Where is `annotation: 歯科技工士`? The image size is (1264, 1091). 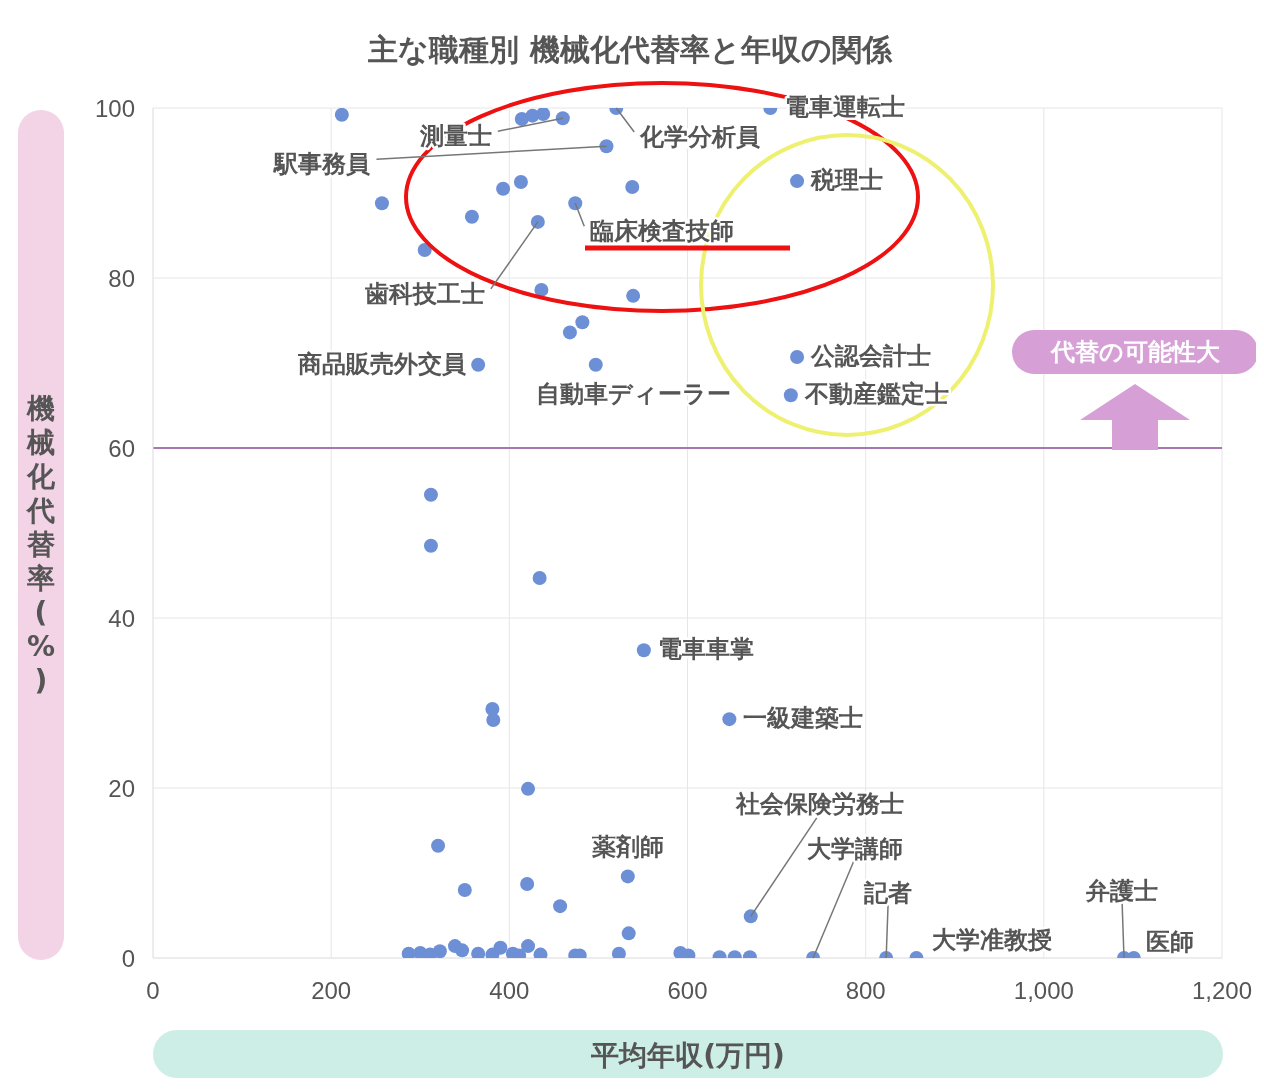 annotation: 歯科技工士 is located at coordinates (424, 293).